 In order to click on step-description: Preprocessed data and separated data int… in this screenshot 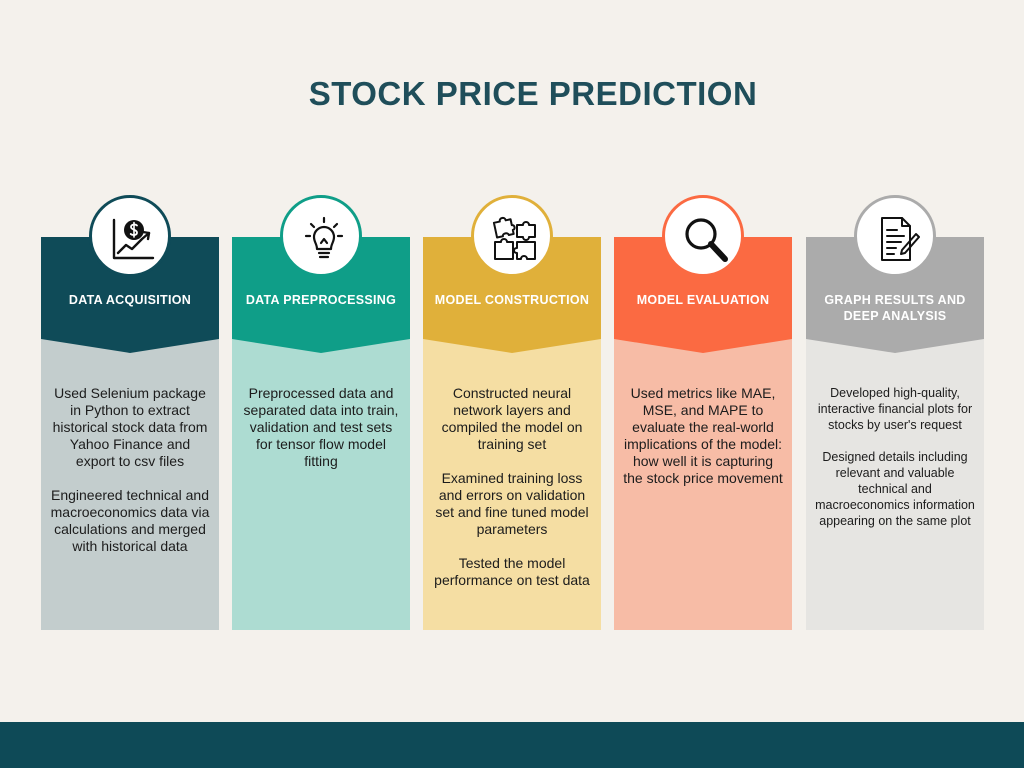, I will do `click(321, 436)`.